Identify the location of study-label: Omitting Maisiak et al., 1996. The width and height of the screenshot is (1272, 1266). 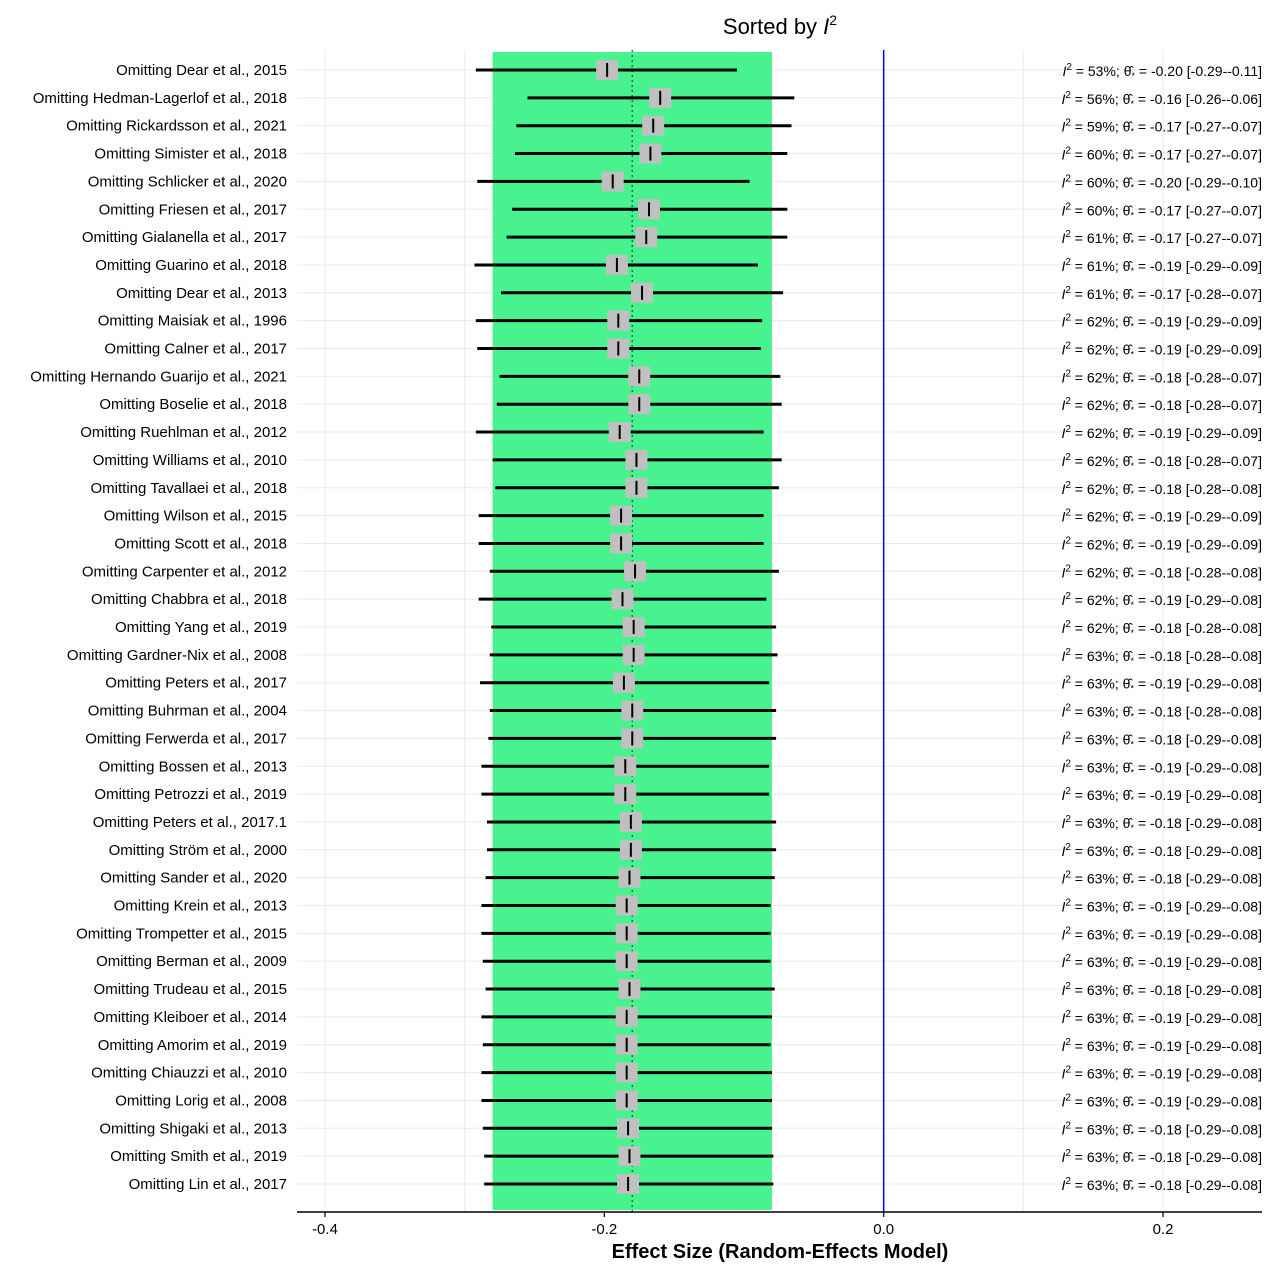
(192, 321).